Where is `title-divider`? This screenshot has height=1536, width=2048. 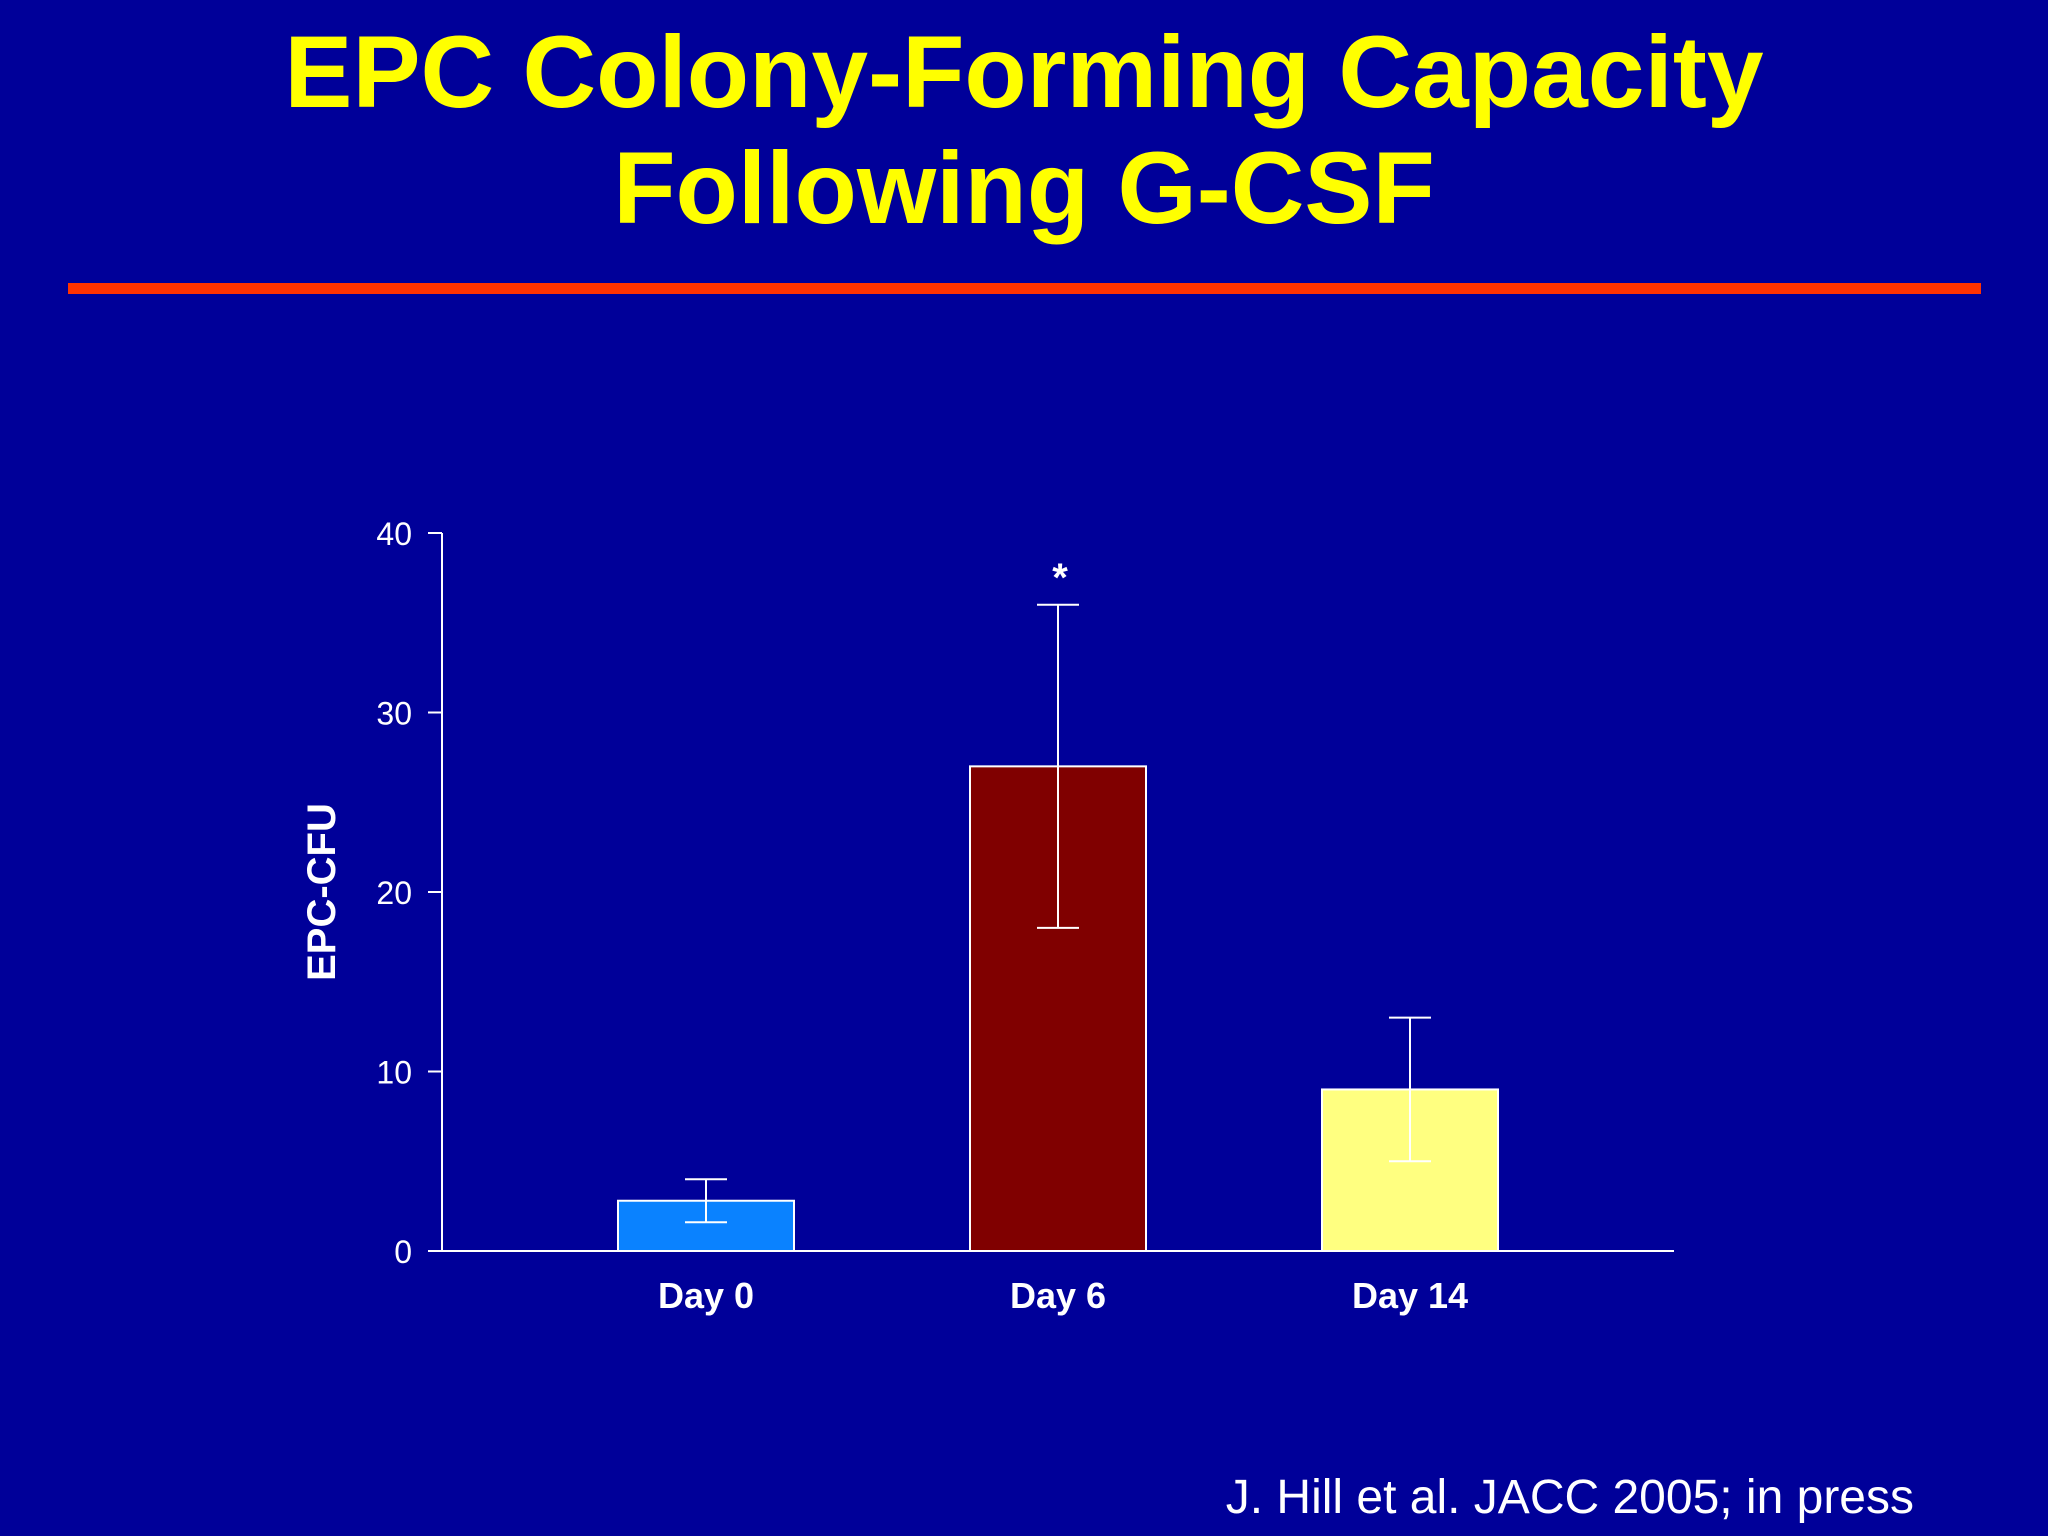 title-divider is located at coordinates (1024, 288).